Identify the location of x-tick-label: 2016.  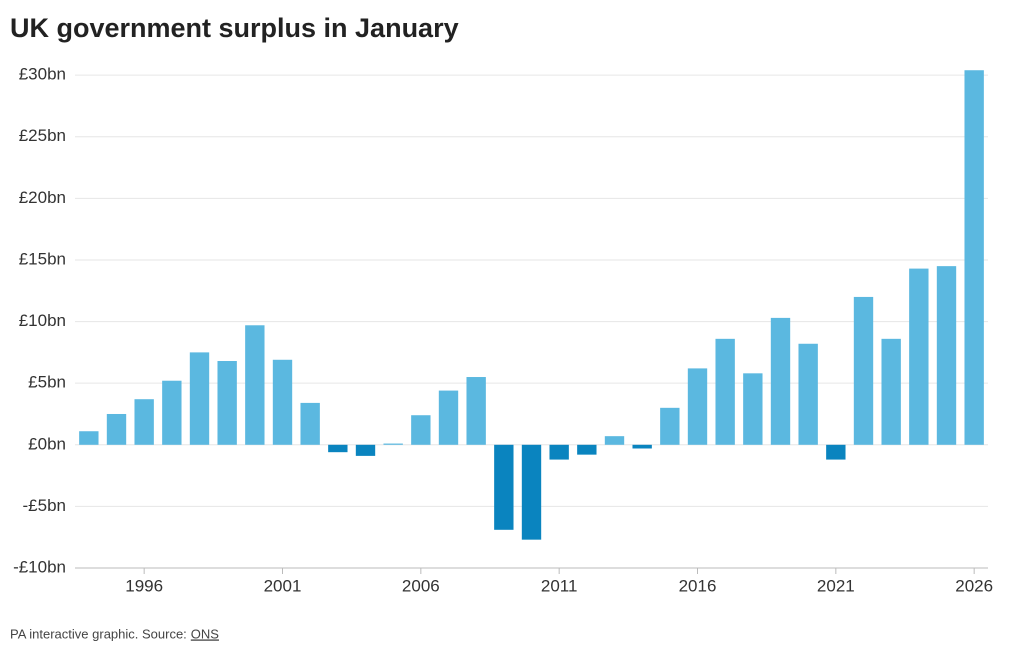
(698, 585).